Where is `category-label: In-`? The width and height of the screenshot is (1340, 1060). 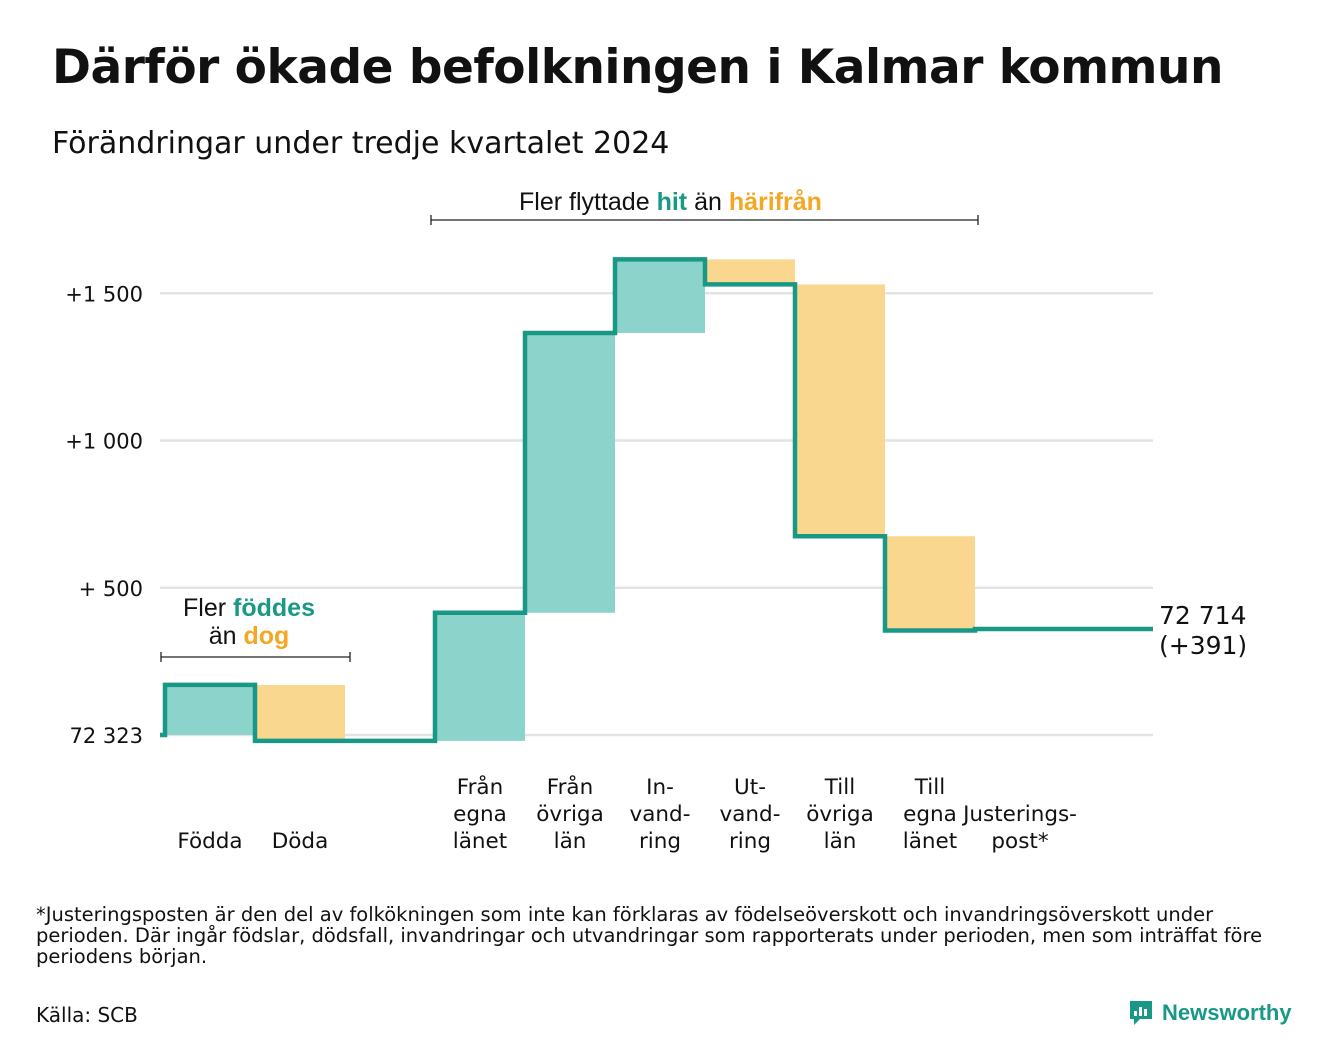 category-label: In- is located at coordinates (660, 787).